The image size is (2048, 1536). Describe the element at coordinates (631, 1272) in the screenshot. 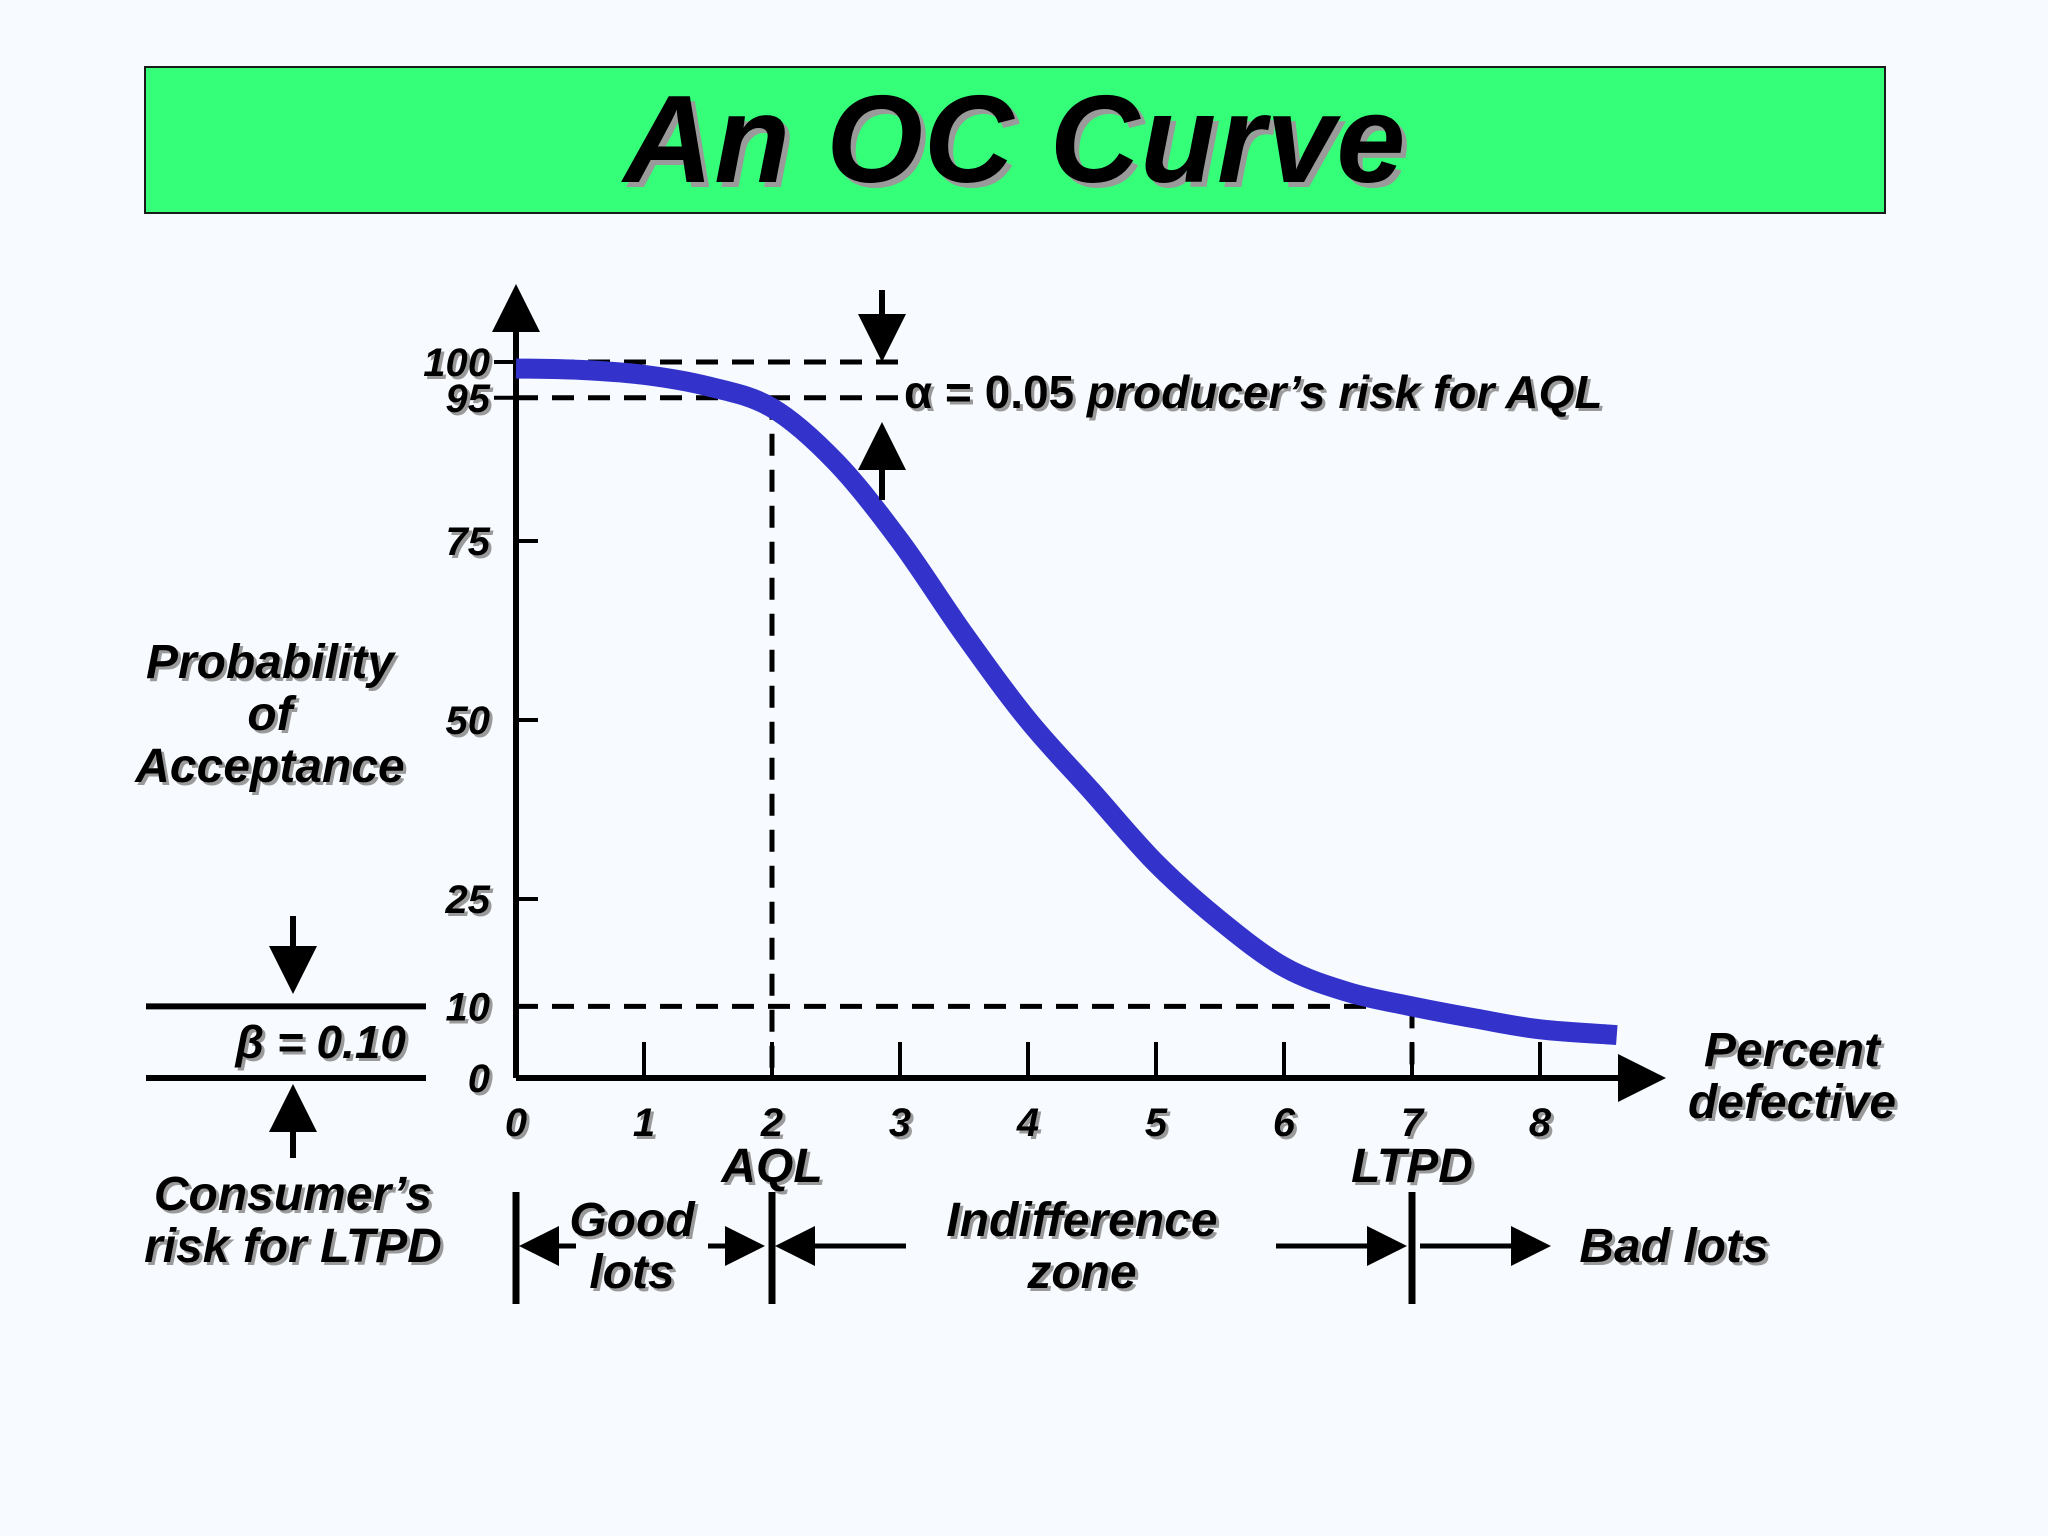

I see `good-lots-label: lots` at that location.